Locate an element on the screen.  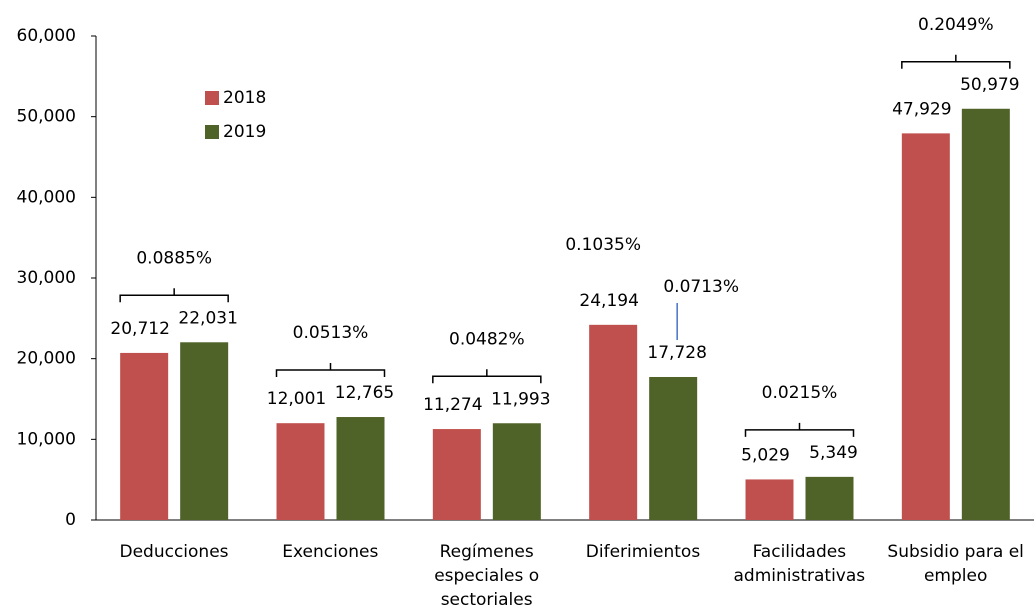
x-tick-label: Regímenes especiales o sectoriales is located at coordinates (487, 576).